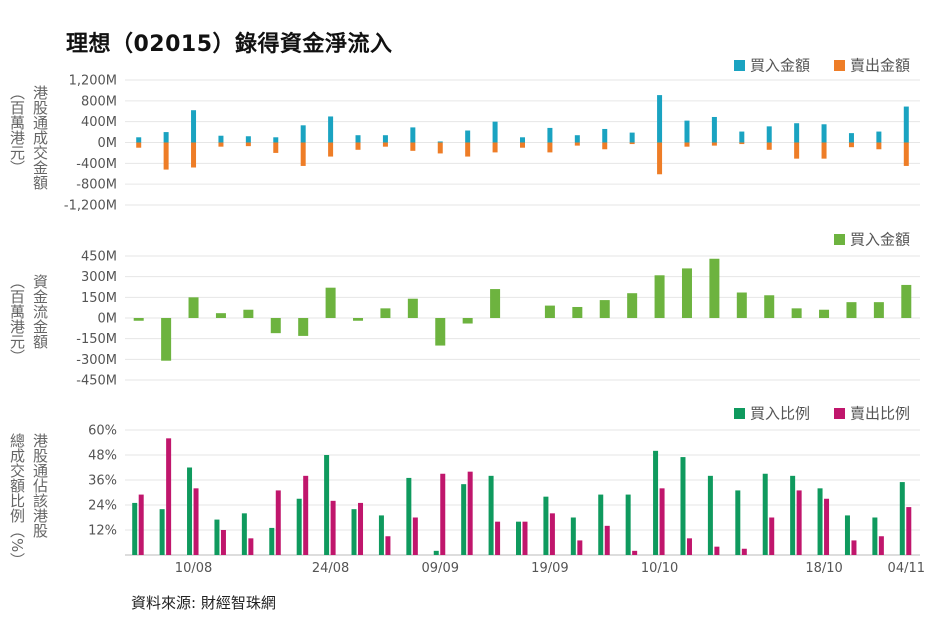  What do you see at coordinates (906, 568) in the screenshot?
I see `x-tick-label: 04/11` at bounding box center [906, 568].